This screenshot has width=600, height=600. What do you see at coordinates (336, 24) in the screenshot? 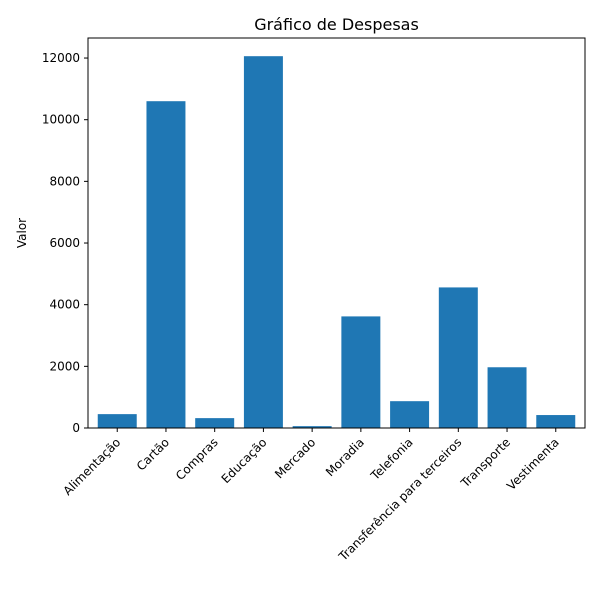
I see `chart-title: Gráfico de Despesas` at bounding box center [336, 24].